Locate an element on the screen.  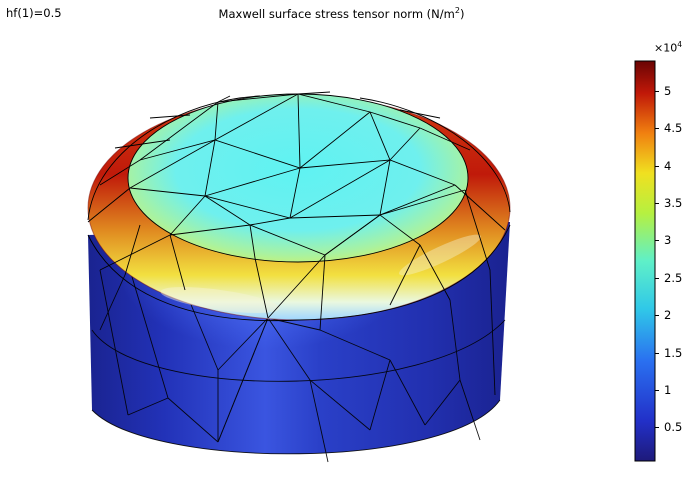
colorbar-multiplier: ×104 is located at coordinates (668, 47).